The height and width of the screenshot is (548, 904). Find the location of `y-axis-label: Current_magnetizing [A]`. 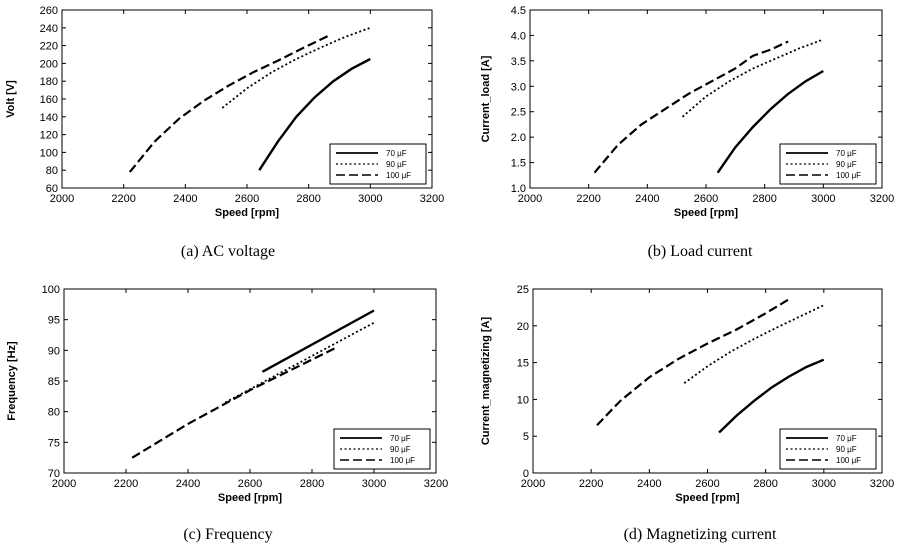

y-axis-label: Current_magnetizing [A] is located at coordinates (486, 380).